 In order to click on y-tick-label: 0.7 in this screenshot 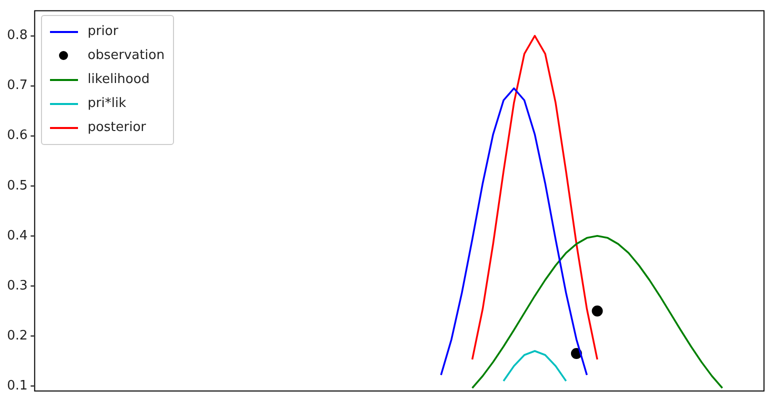, I will do `click(17, 86)`.